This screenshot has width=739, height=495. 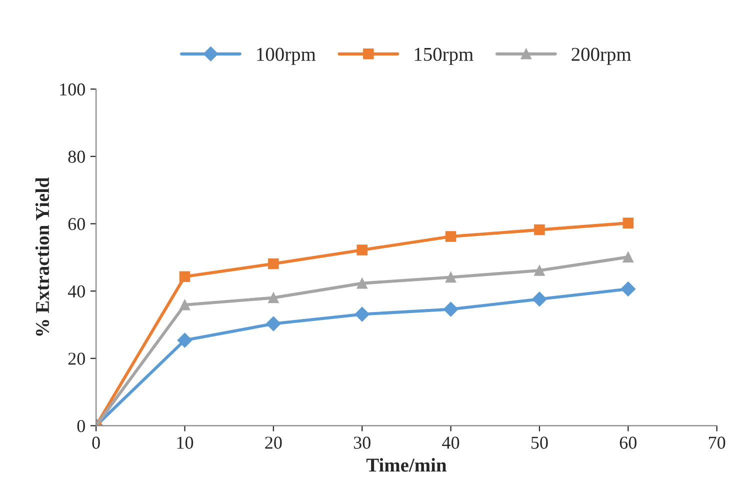 What do you see at coordinates (185, 442) in the screenshot?
I see `x-tick-label: 10` at bounding box center [185, 442].